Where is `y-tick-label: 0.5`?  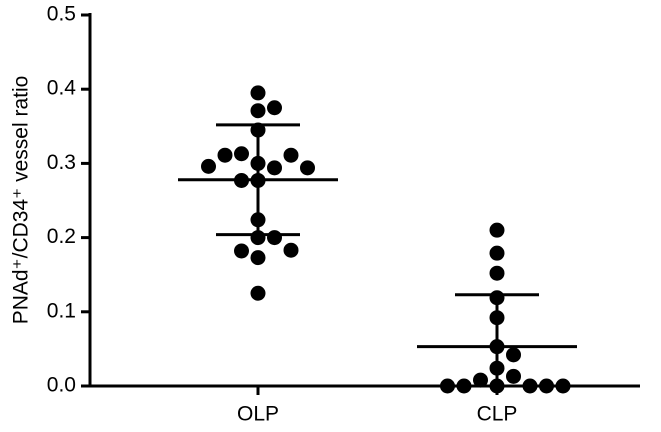 y-tick-label: 0.5 is located at coordinates (61, 14).